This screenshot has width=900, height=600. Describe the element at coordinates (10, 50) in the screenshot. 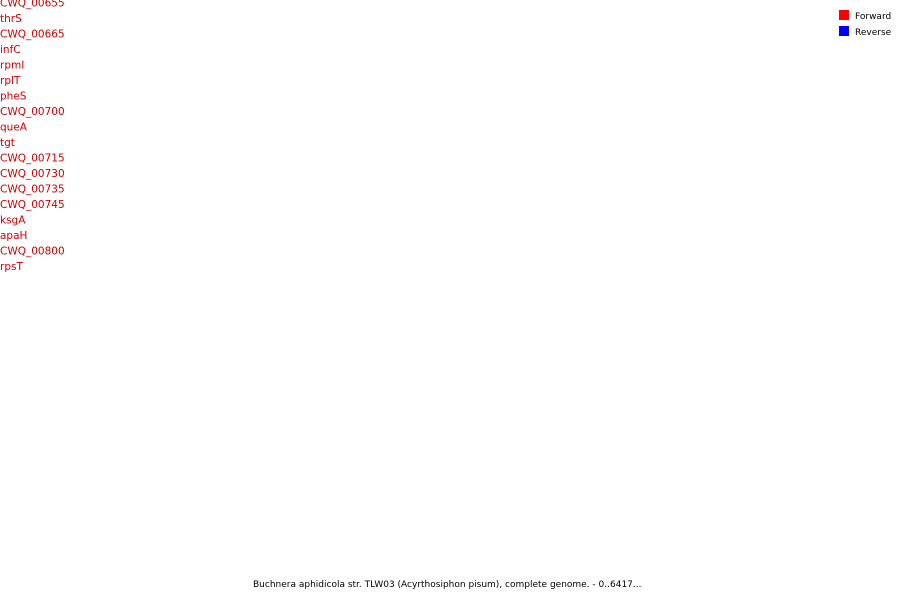

I see `gene-label: infC` at that location.